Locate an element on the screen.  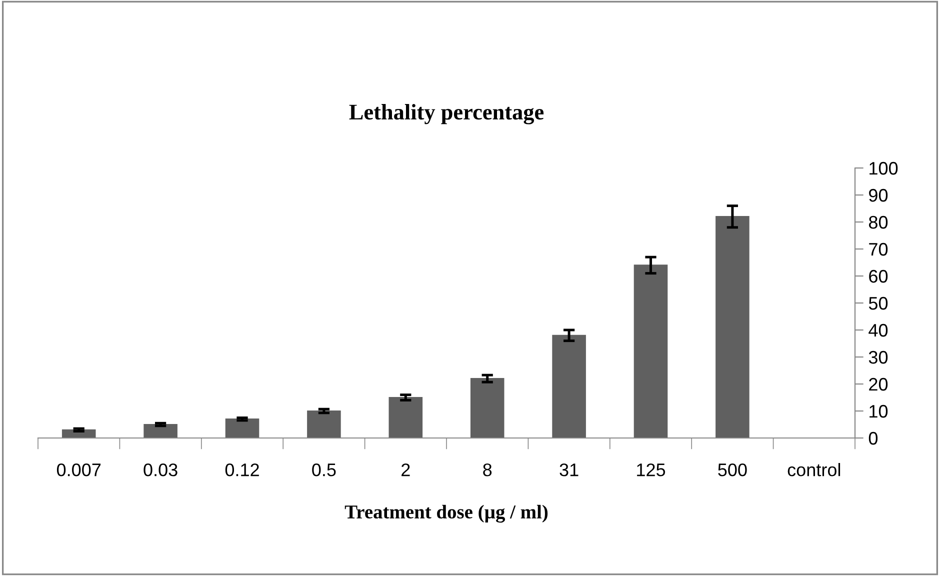
x-tick-label: 31 is located at coordinates (569, 469).